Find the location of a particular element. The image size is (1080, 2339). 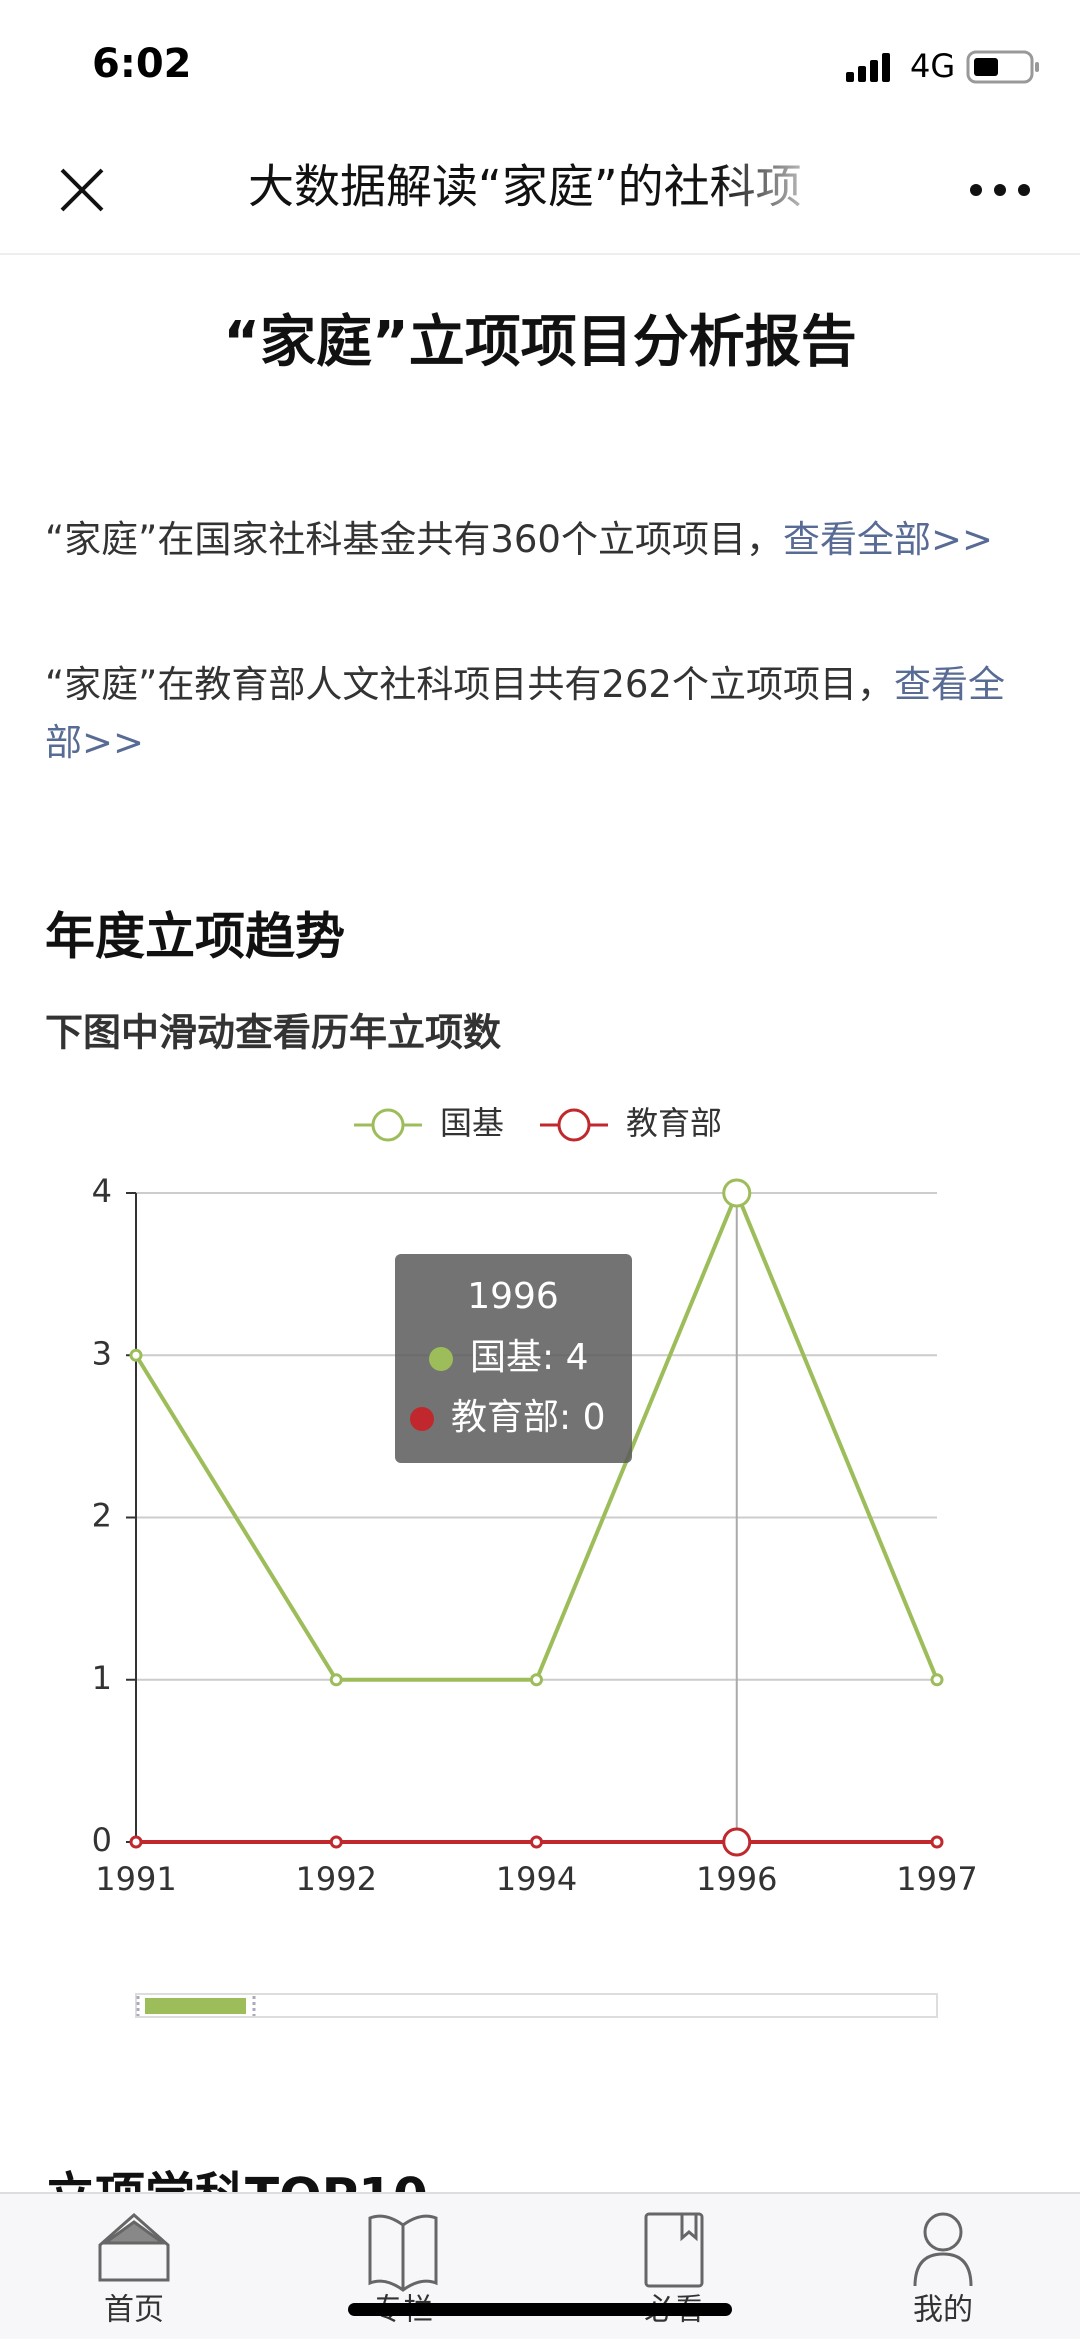

y-tick-label: 0 is located at coordinates (102, 1840).